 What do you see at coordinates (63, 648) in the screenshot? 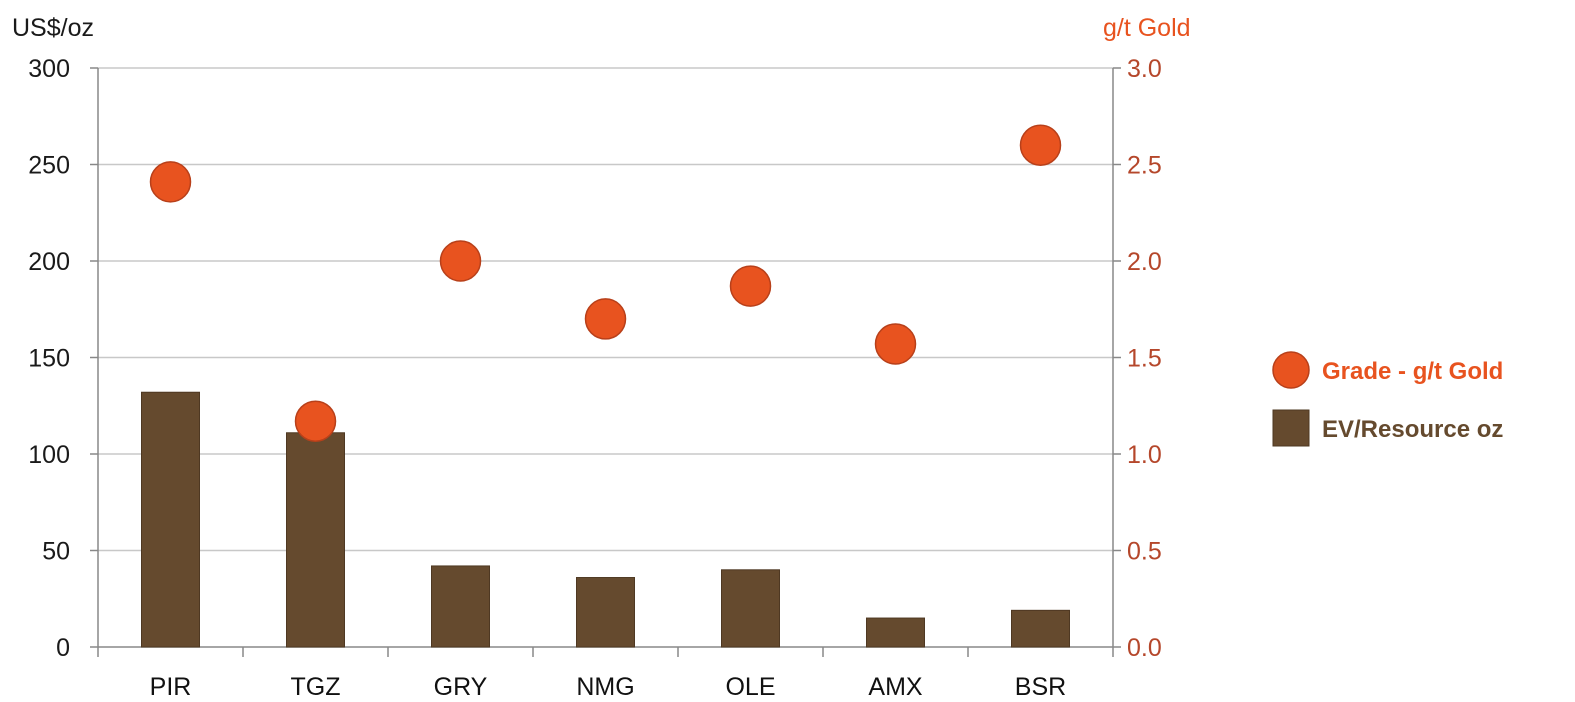
I see `left-tick-label: 0` at bounding box center [63, 648].